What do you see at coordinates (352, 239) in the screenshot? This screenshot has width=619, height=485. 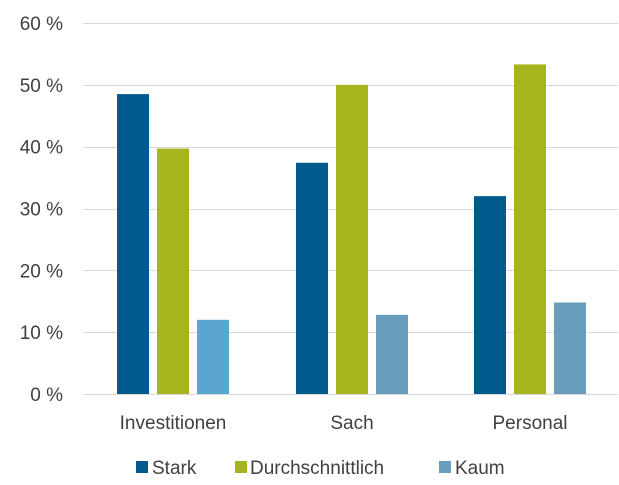 I see `bar-durchschnittlich-sach` at bounding box center [352, 239].